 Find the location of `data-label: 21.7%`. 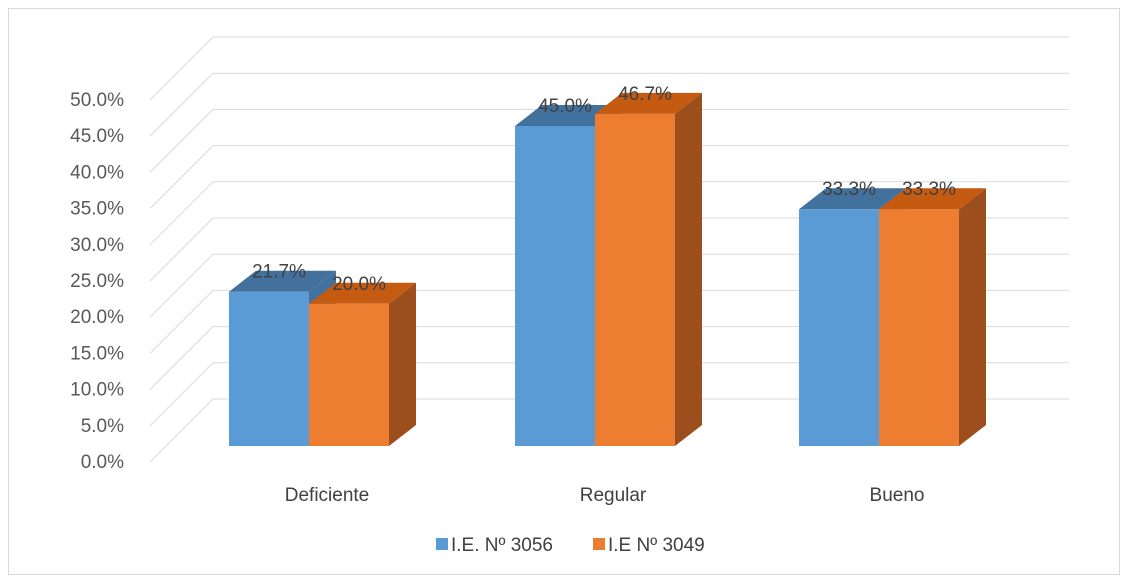

data-label: 21.7% is located at coordinates (279, 272).